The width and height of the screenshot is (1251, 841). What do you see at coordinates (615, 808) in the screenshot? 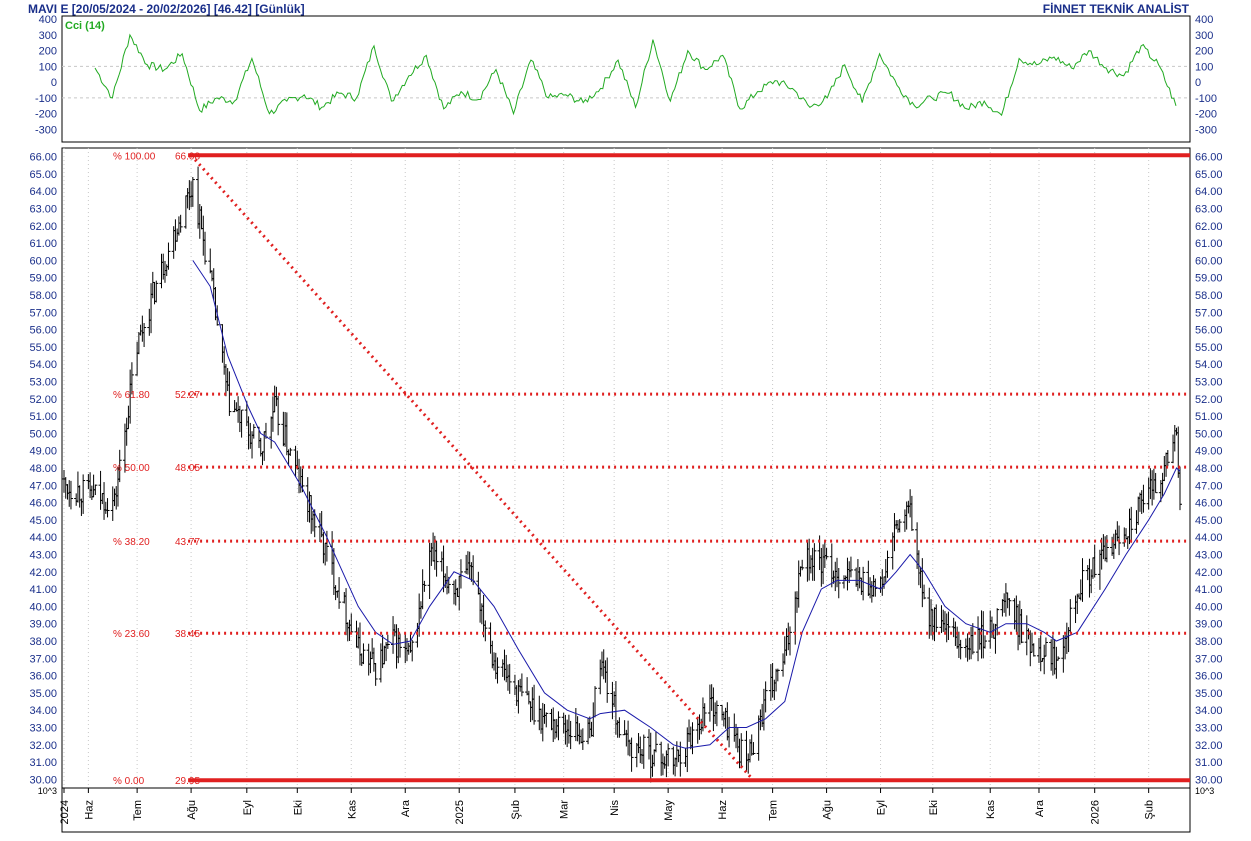
I see `x-tick-label: Nis` at bounding box center [615, 808].